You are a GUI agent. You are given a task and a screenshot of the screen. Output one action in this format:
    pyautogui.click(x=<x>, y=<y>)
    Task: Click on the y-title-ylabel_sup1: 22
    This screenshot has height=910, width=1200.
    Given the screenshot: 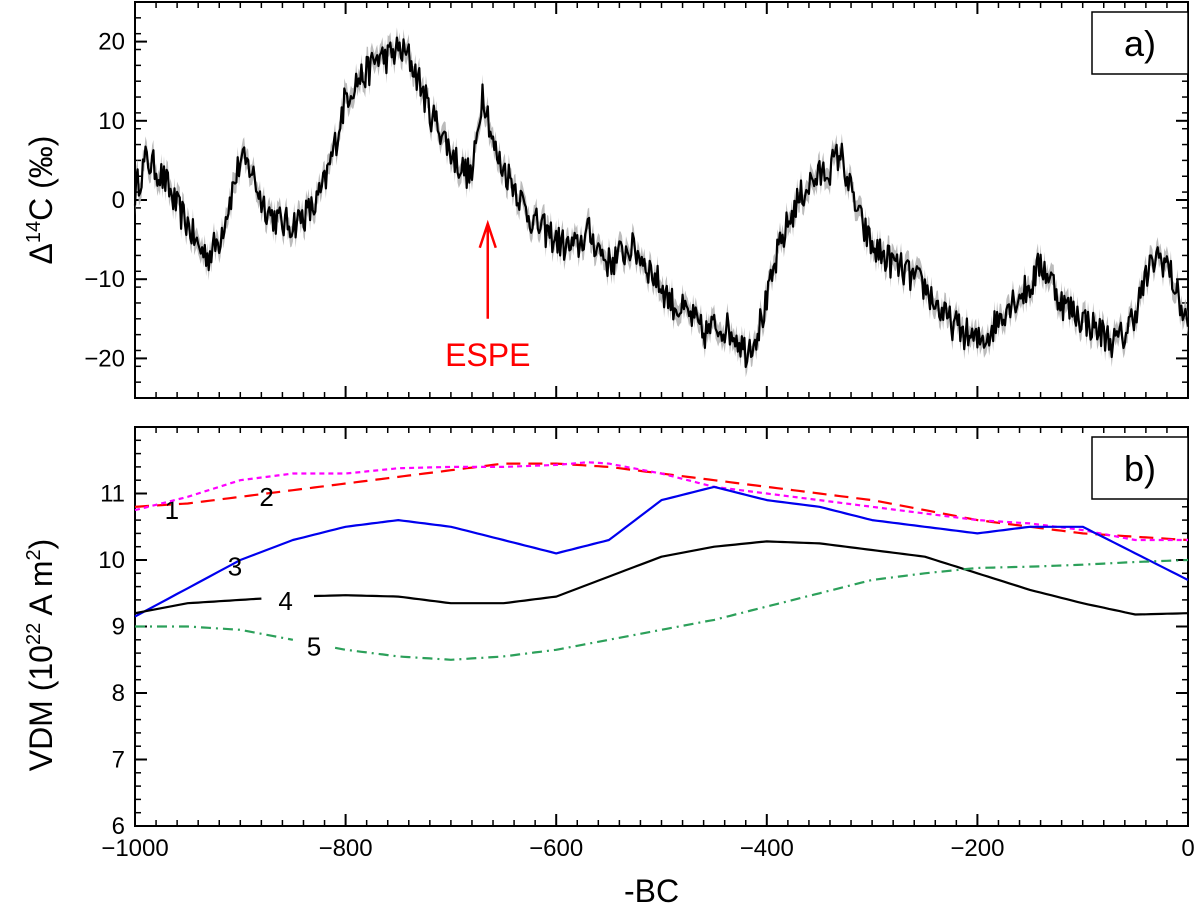 What is the action you would take?
    pyautogui.click(x=34, y=634)
    